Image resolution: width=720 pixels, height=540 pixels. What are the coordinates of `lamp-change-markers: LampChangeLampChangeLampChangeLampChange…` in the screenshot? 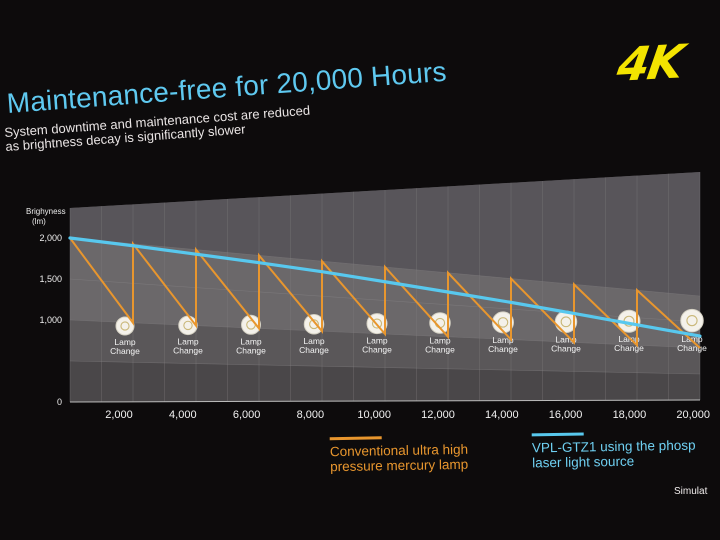 It's located at (408, 332).